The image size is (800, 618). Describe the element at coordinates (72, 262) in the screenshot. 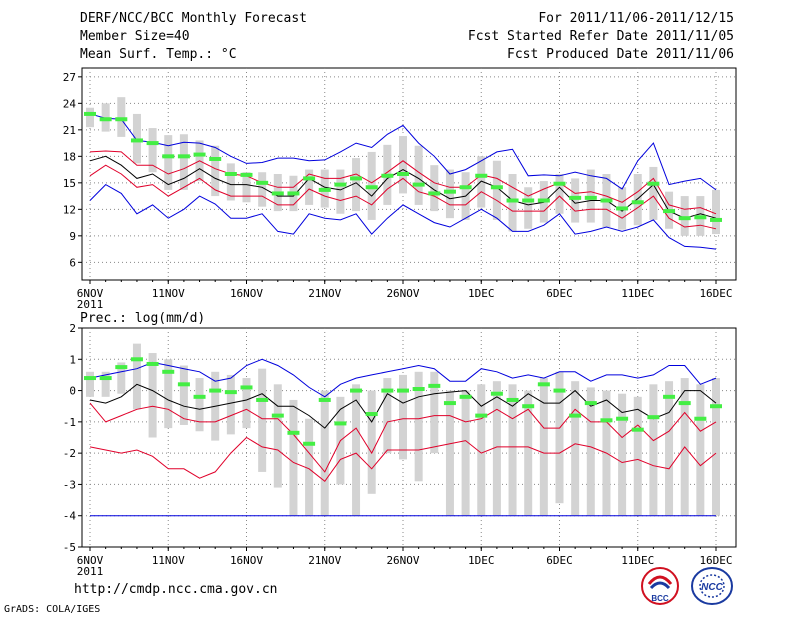

I see `temp-y-tick-label: 6` at that location.